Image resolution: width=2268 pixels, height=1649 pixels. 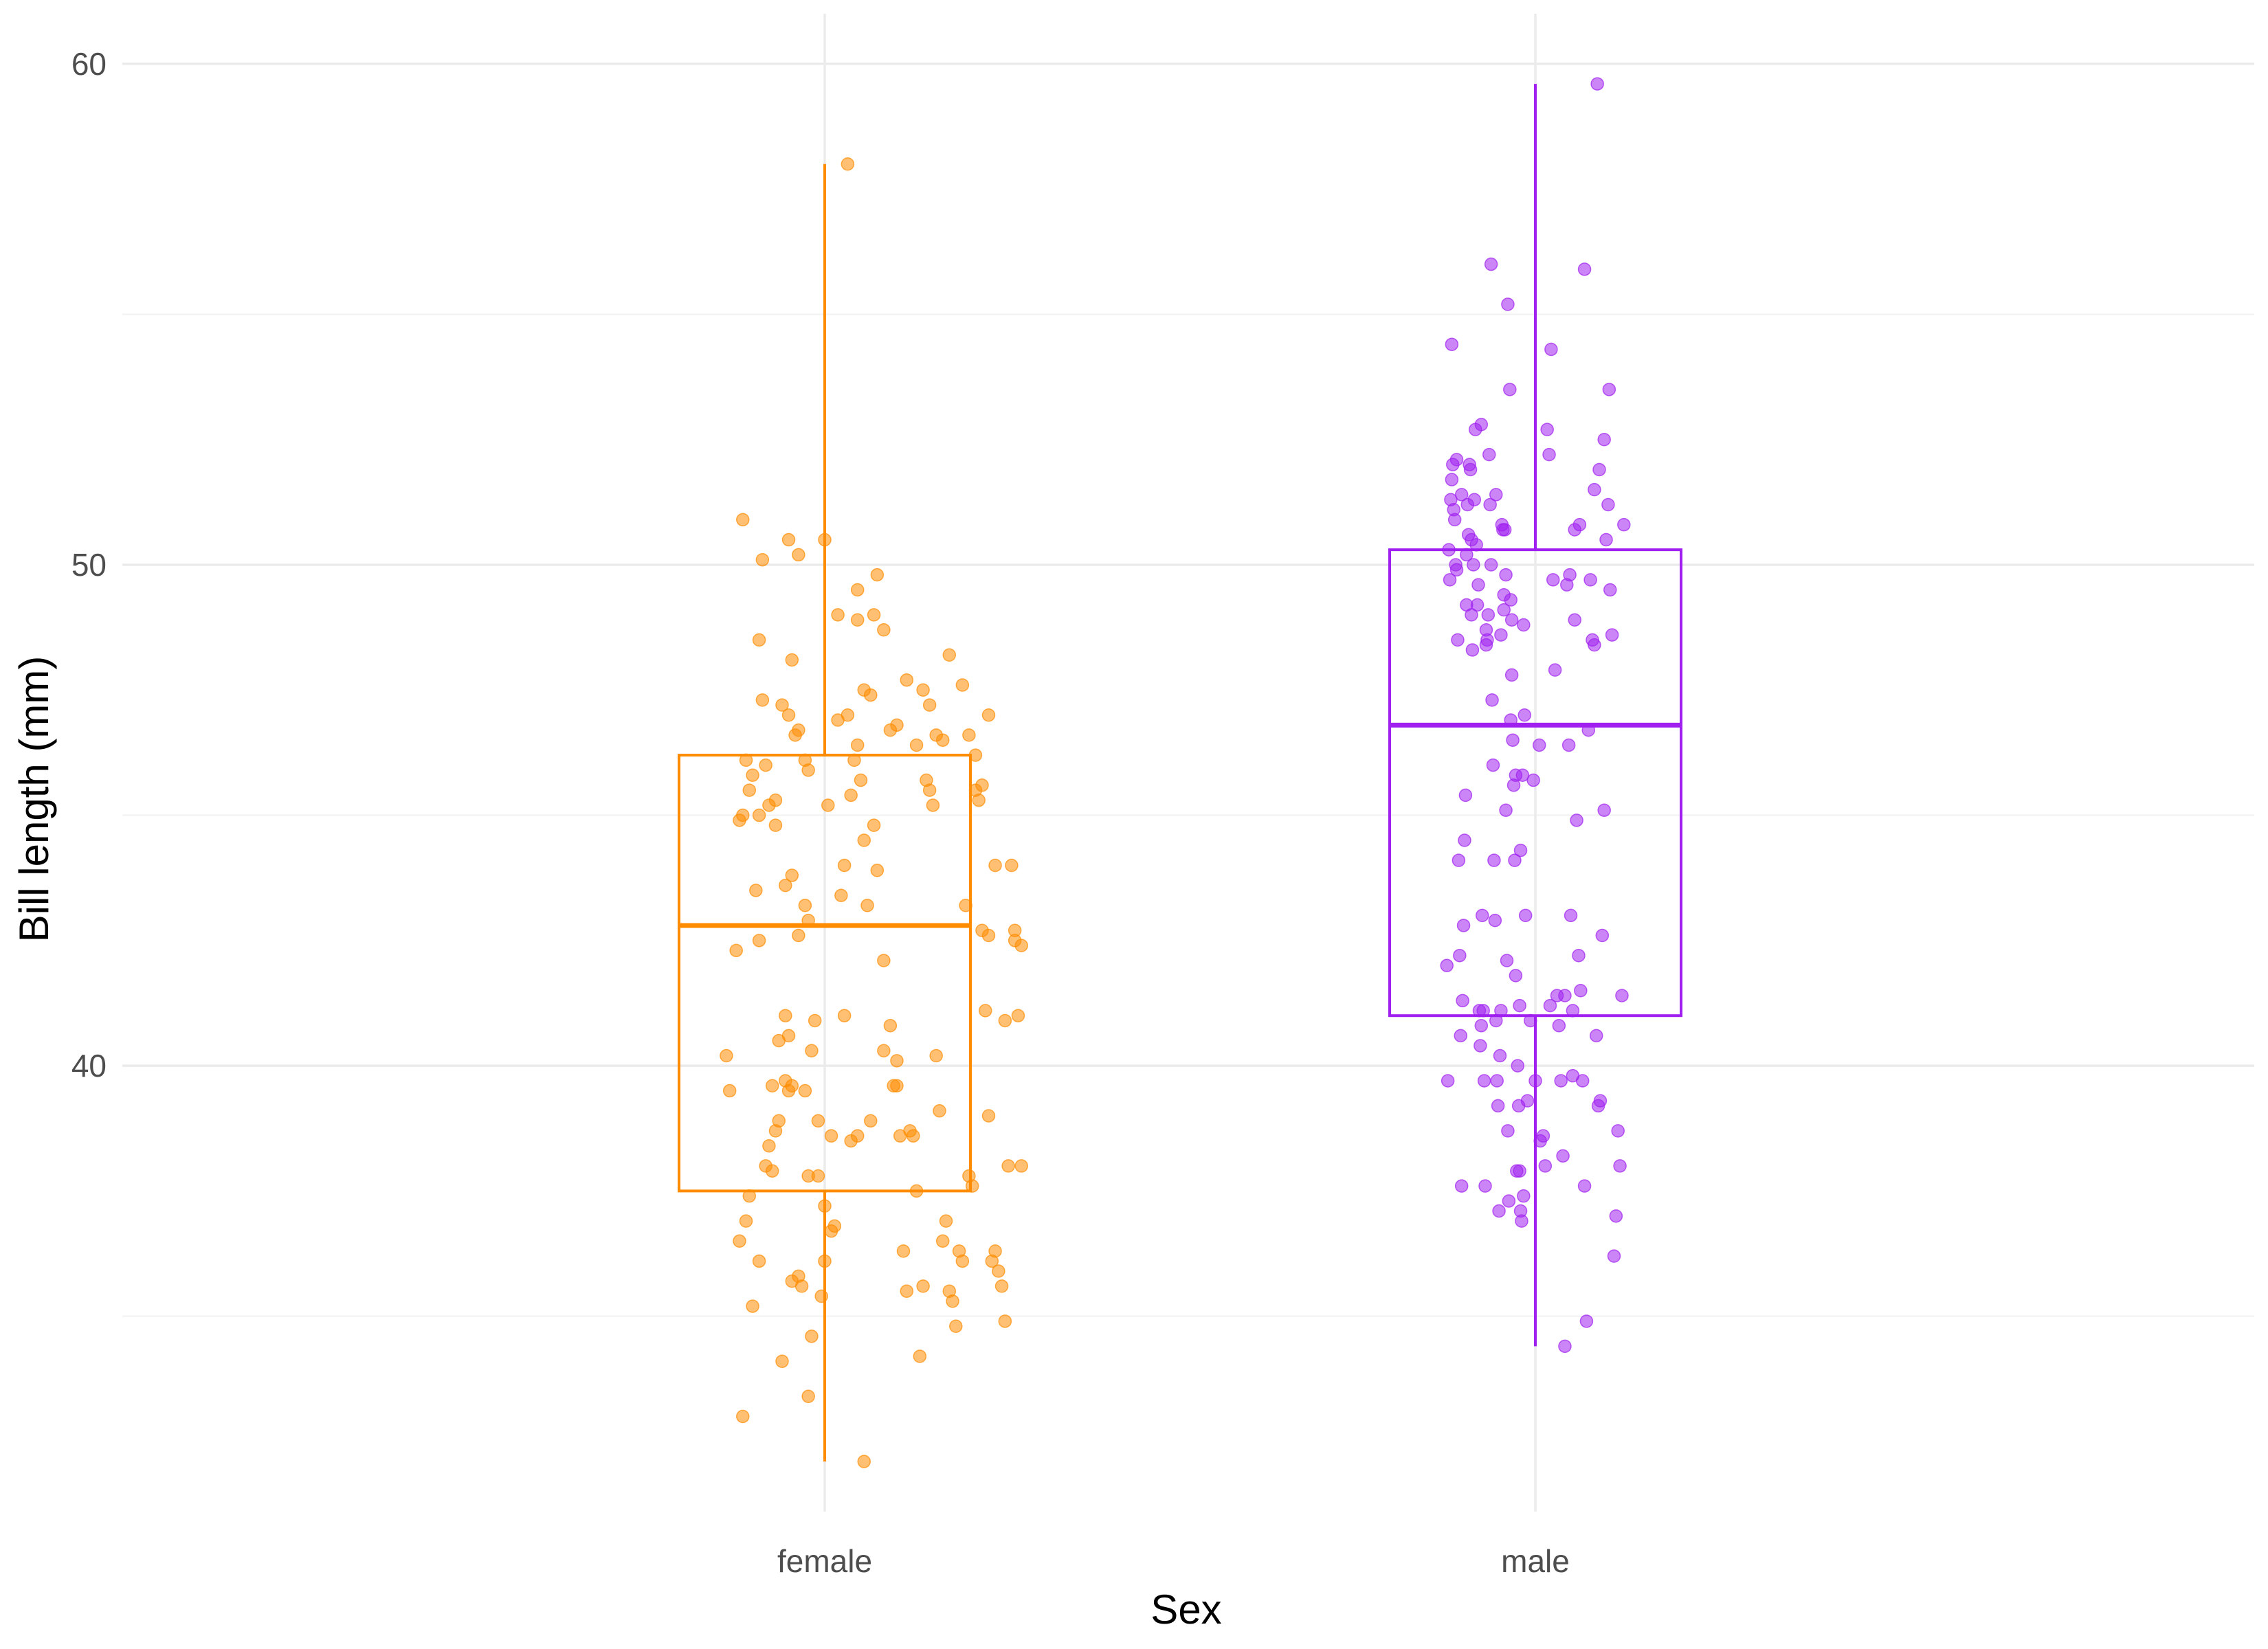 I want to click on y-axis-title: Bill length (mm), so click(x=34, y=800).